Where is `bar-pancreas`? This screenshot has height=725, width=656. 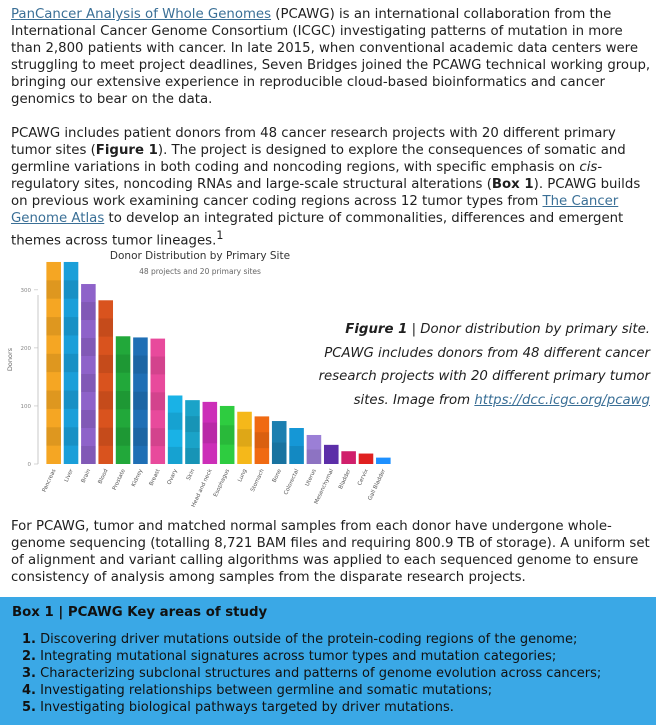 bar-pancreas is located at coordinates (53, 362).